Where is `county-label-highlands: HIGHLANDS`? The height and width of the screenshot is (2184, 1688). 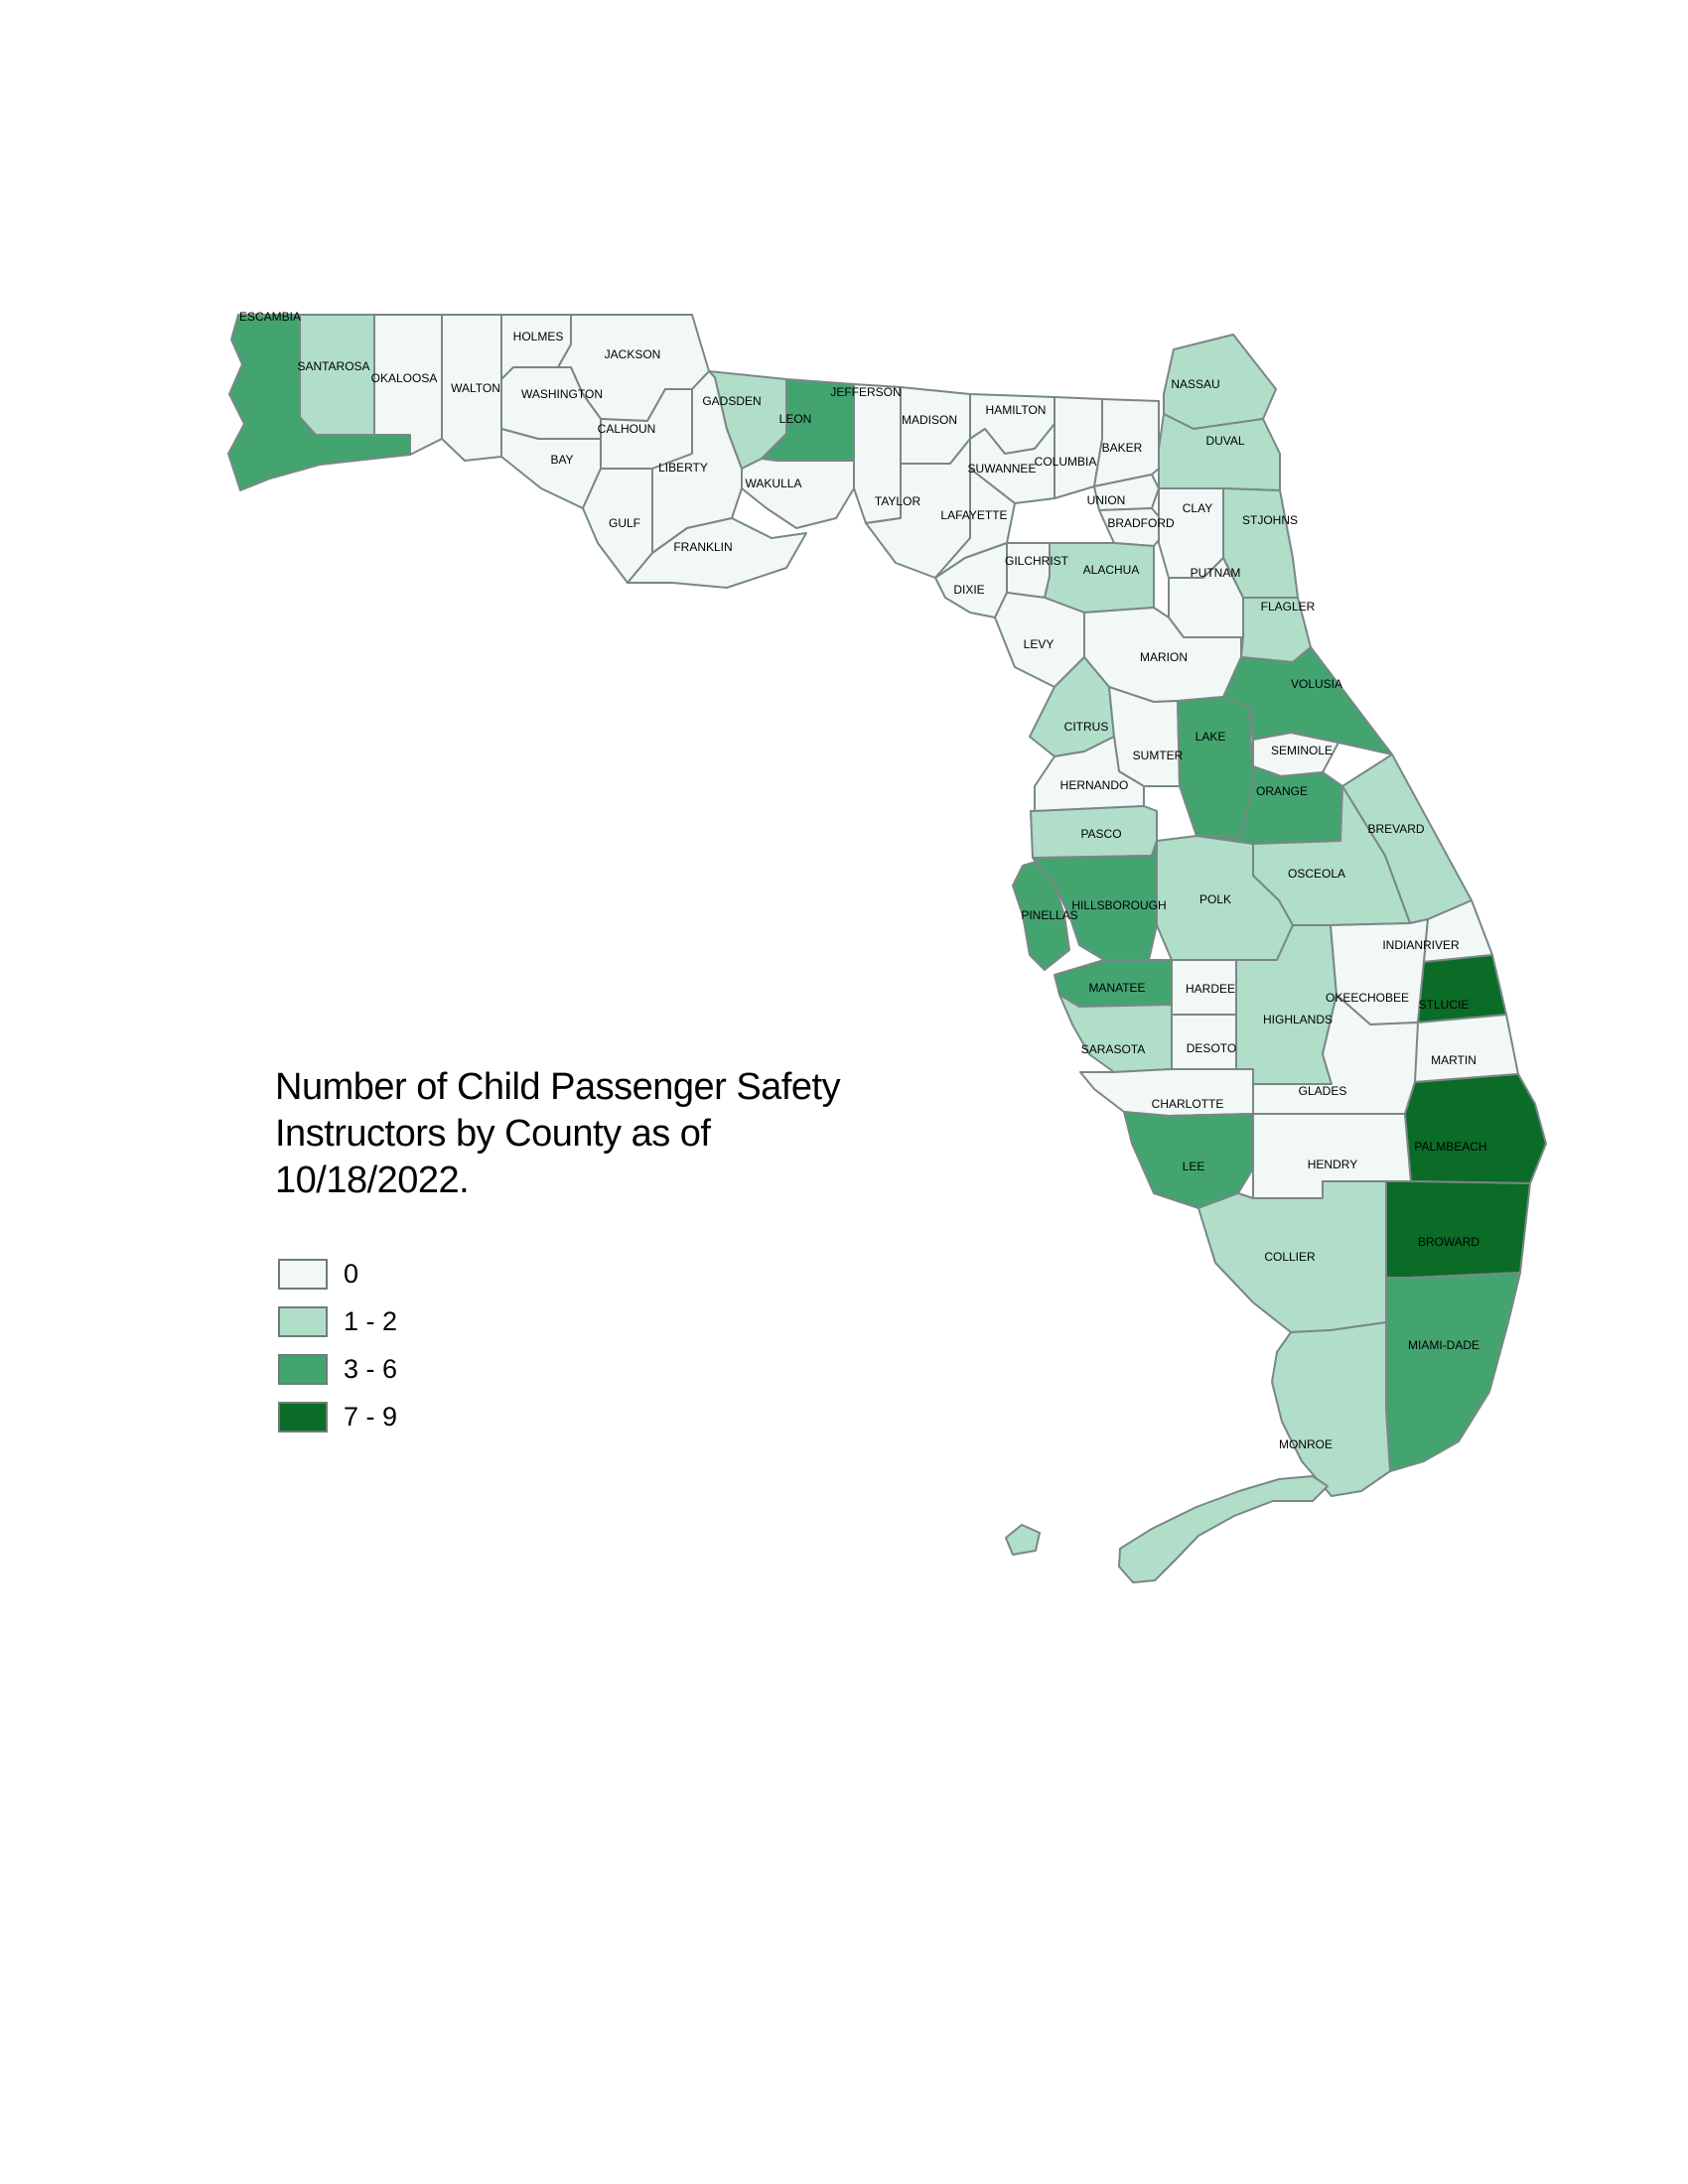
county-label-highlands: HIGHLANDS is located at coordinates (1298, 1019).